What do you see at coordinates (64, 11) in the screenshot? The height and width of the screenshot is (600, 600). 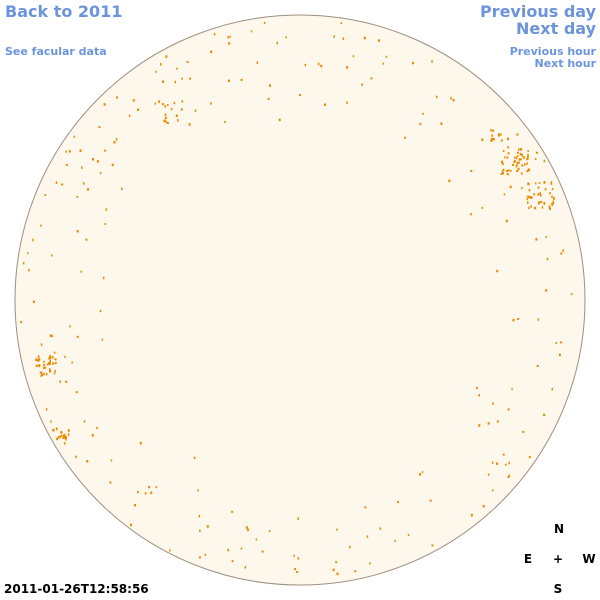 I see `back-link: Back to 2011` at bounding box center [64, 11].